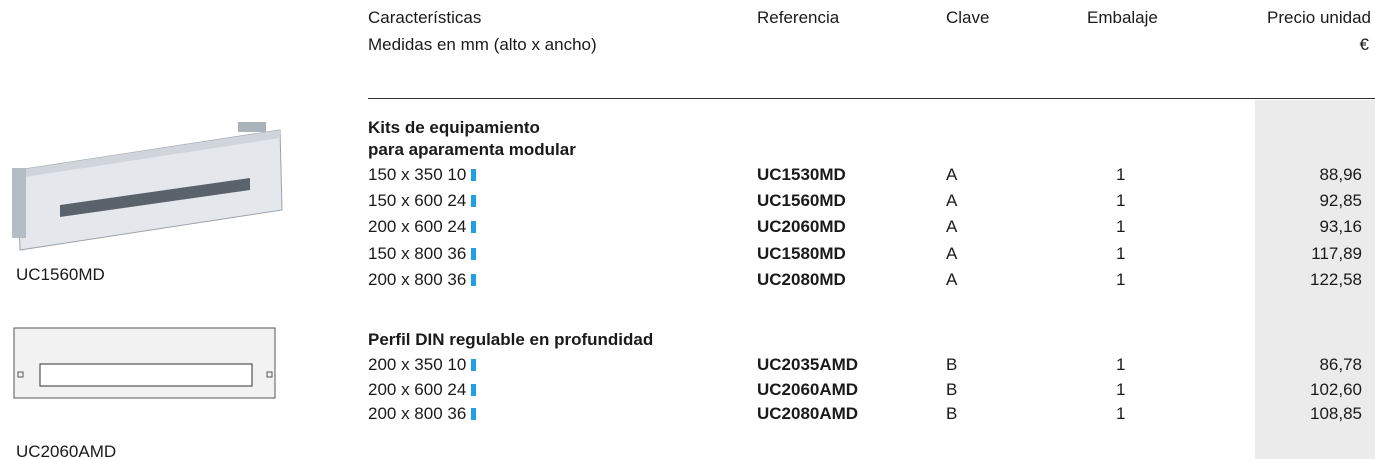  I want to click on precio: 88,96, so click(1340, 174).